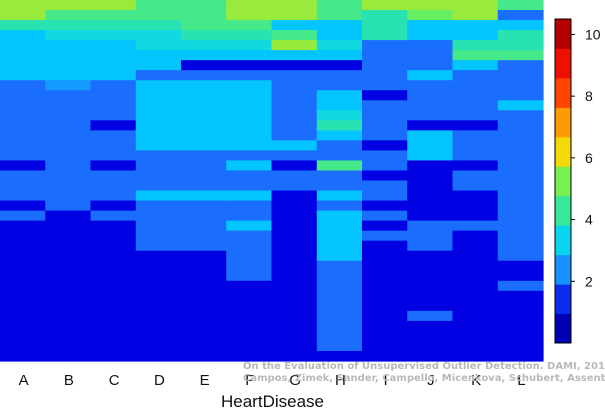  What do you see at coordinates (589, 158) in the screenshot?
I see `colorbar-tick-label: 6` at bounding box center [589, 158].